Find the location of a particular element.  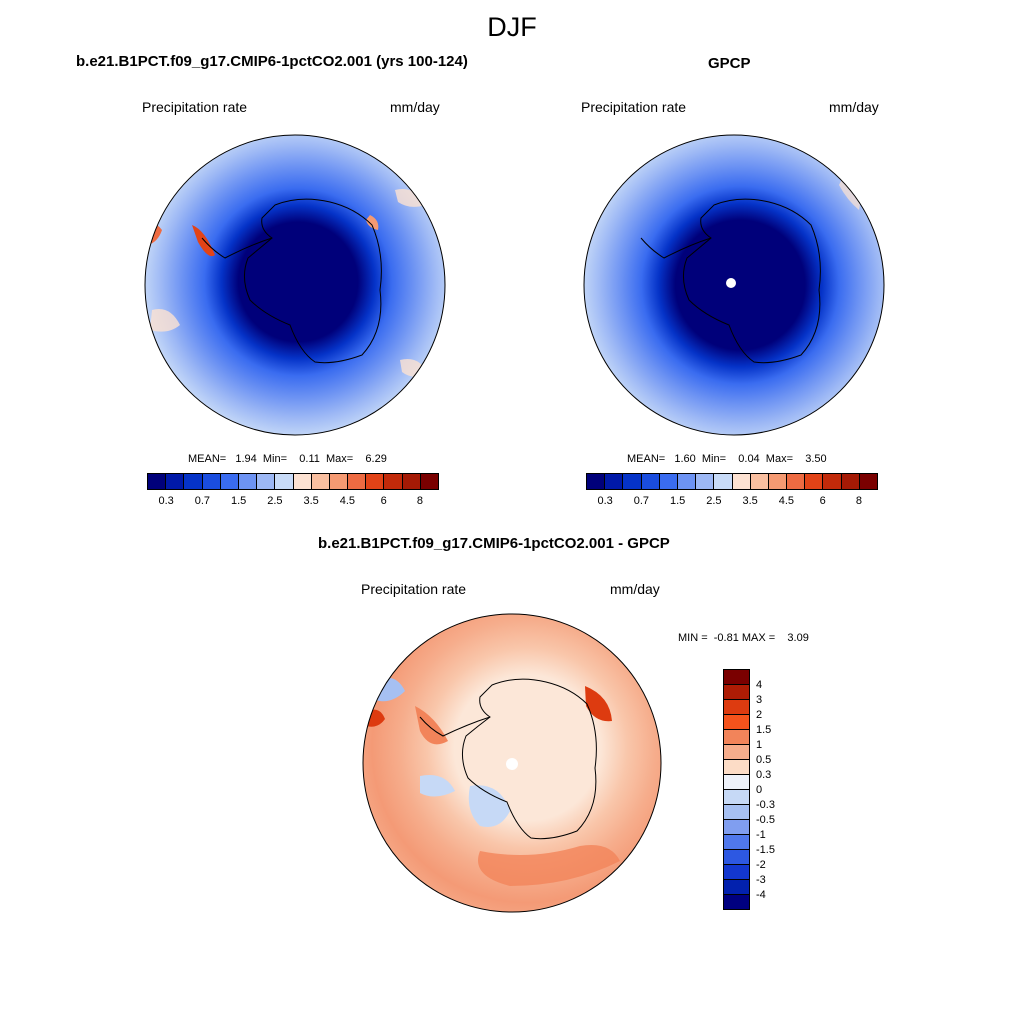

obs-stats: MEAN= 1.60 Min= 0.04 Max= 3.50 is located at coordinates (727, 459).